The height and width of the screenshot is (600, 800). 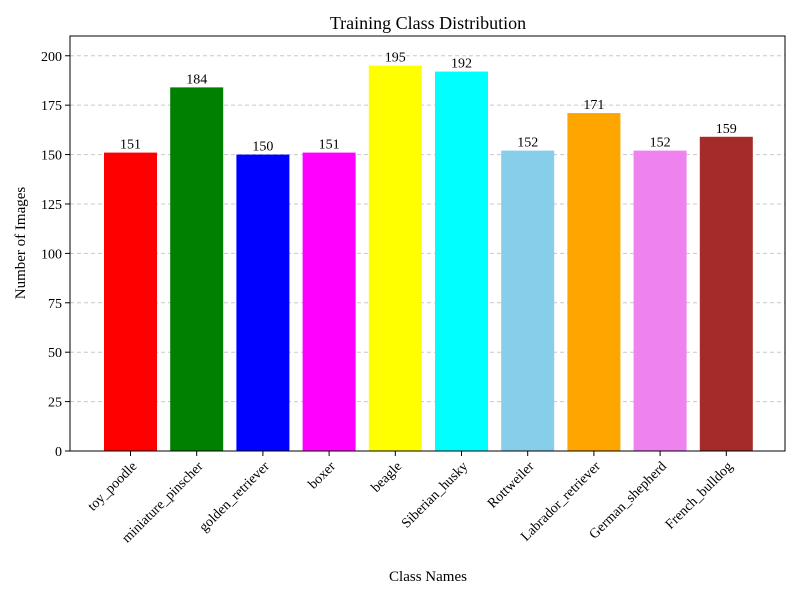 I want to click on y-tick-label: 100, so click(x=51, y=254).